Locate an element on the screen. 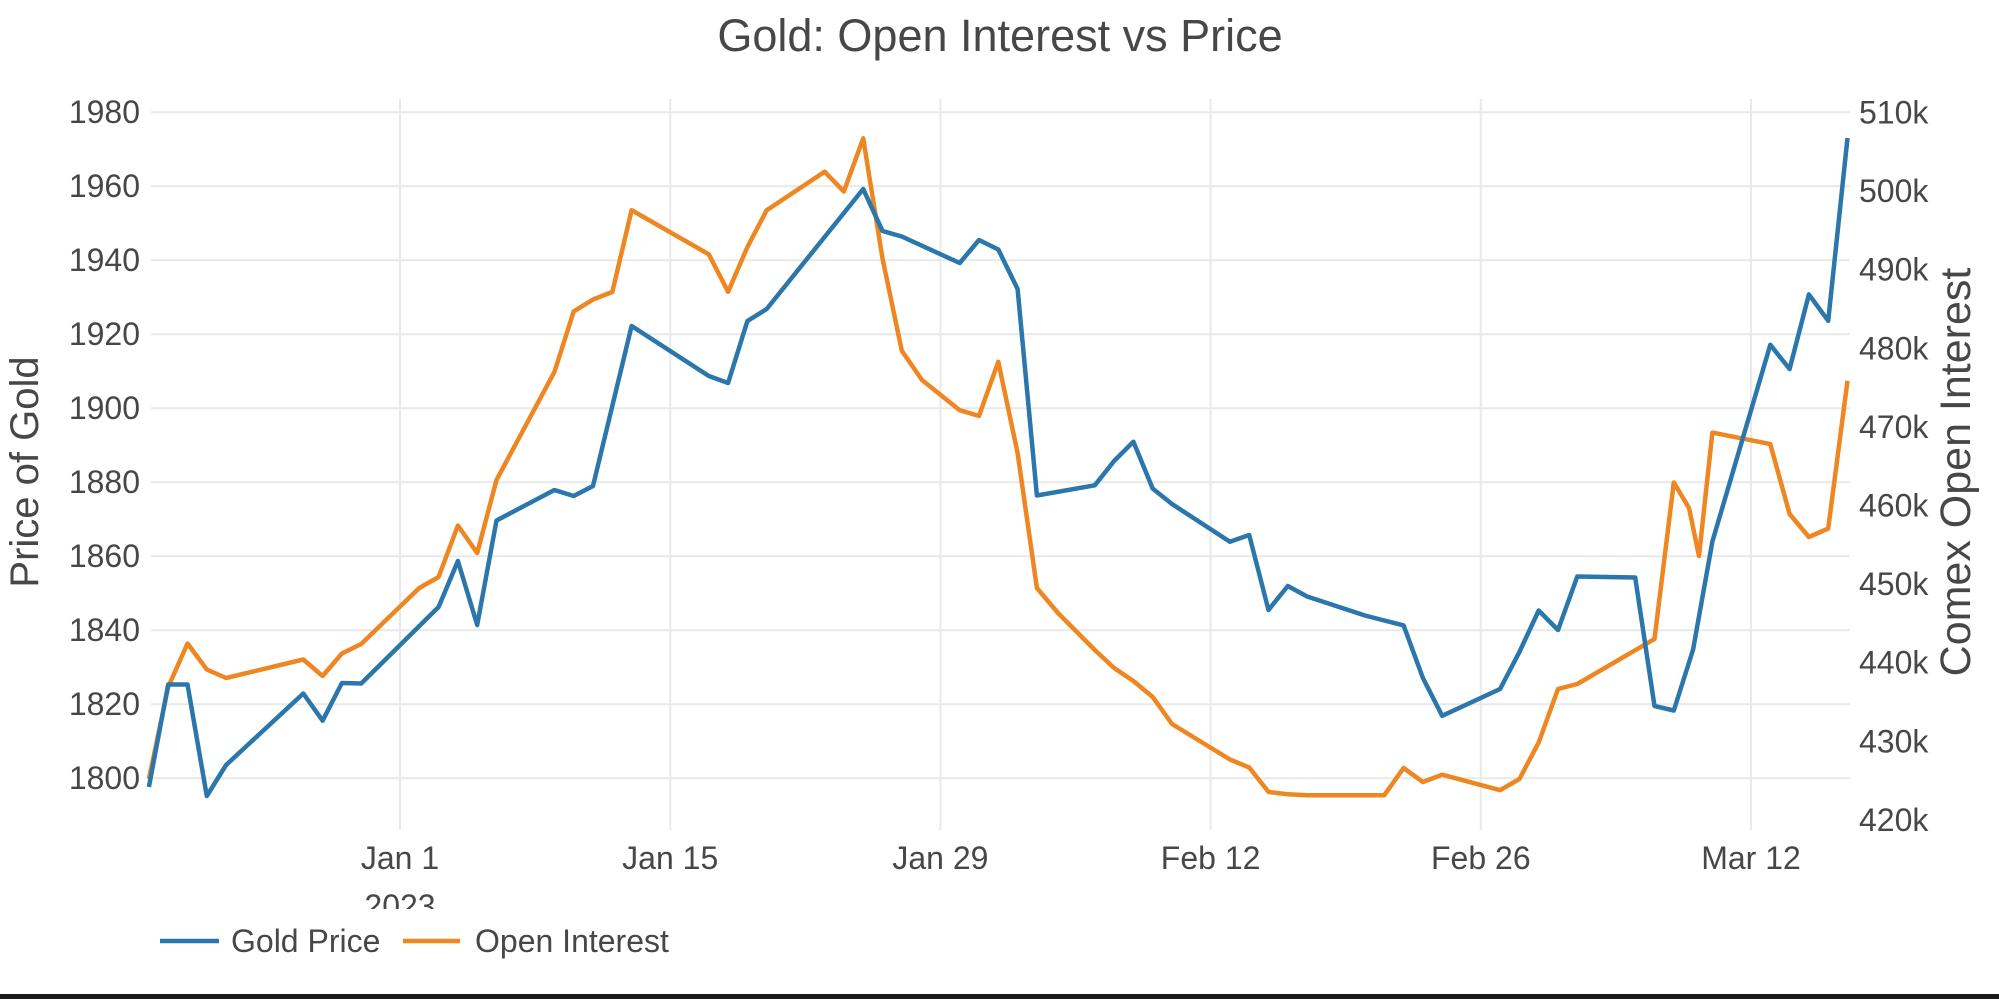 The image size is (1999, 1005). svg-text: Open Interest is located at coordinates (572, 941).